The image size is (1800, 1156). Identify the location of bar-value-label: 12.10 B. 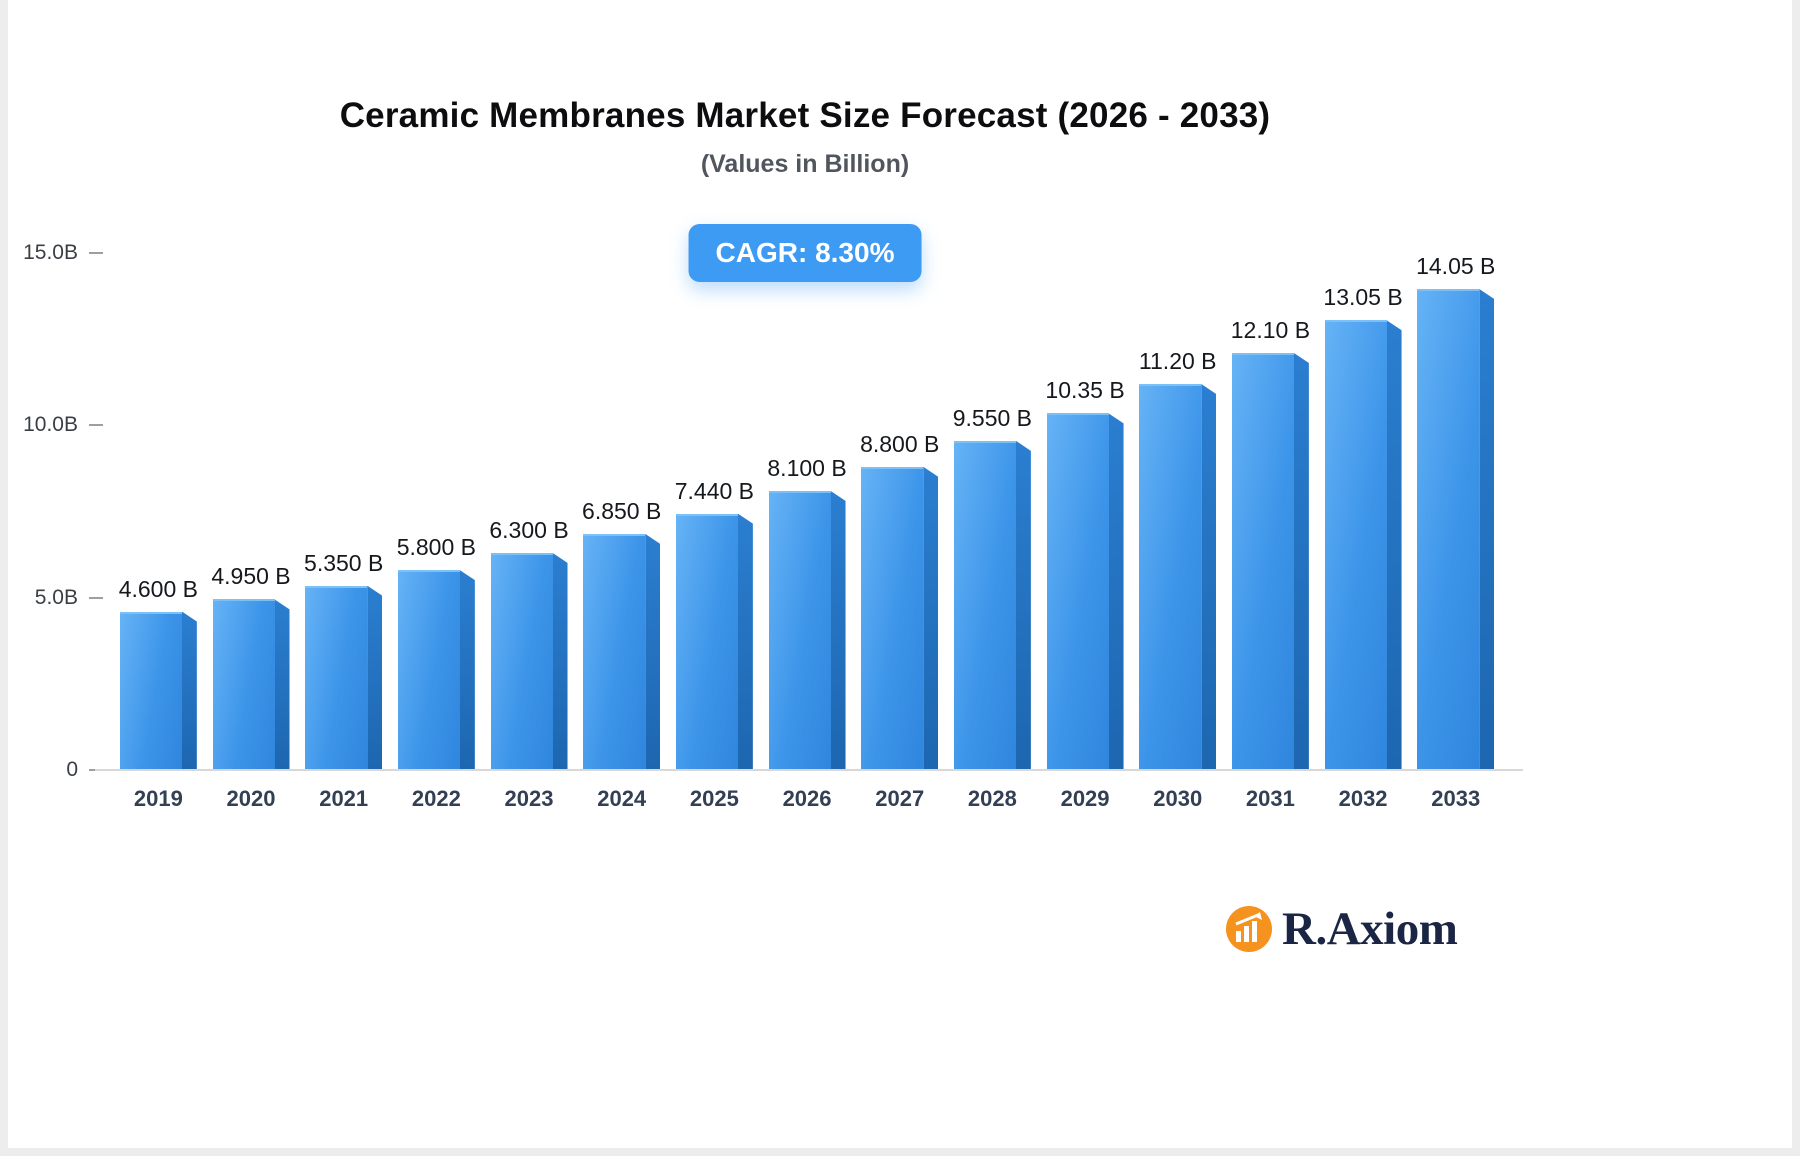
(1270, 330).